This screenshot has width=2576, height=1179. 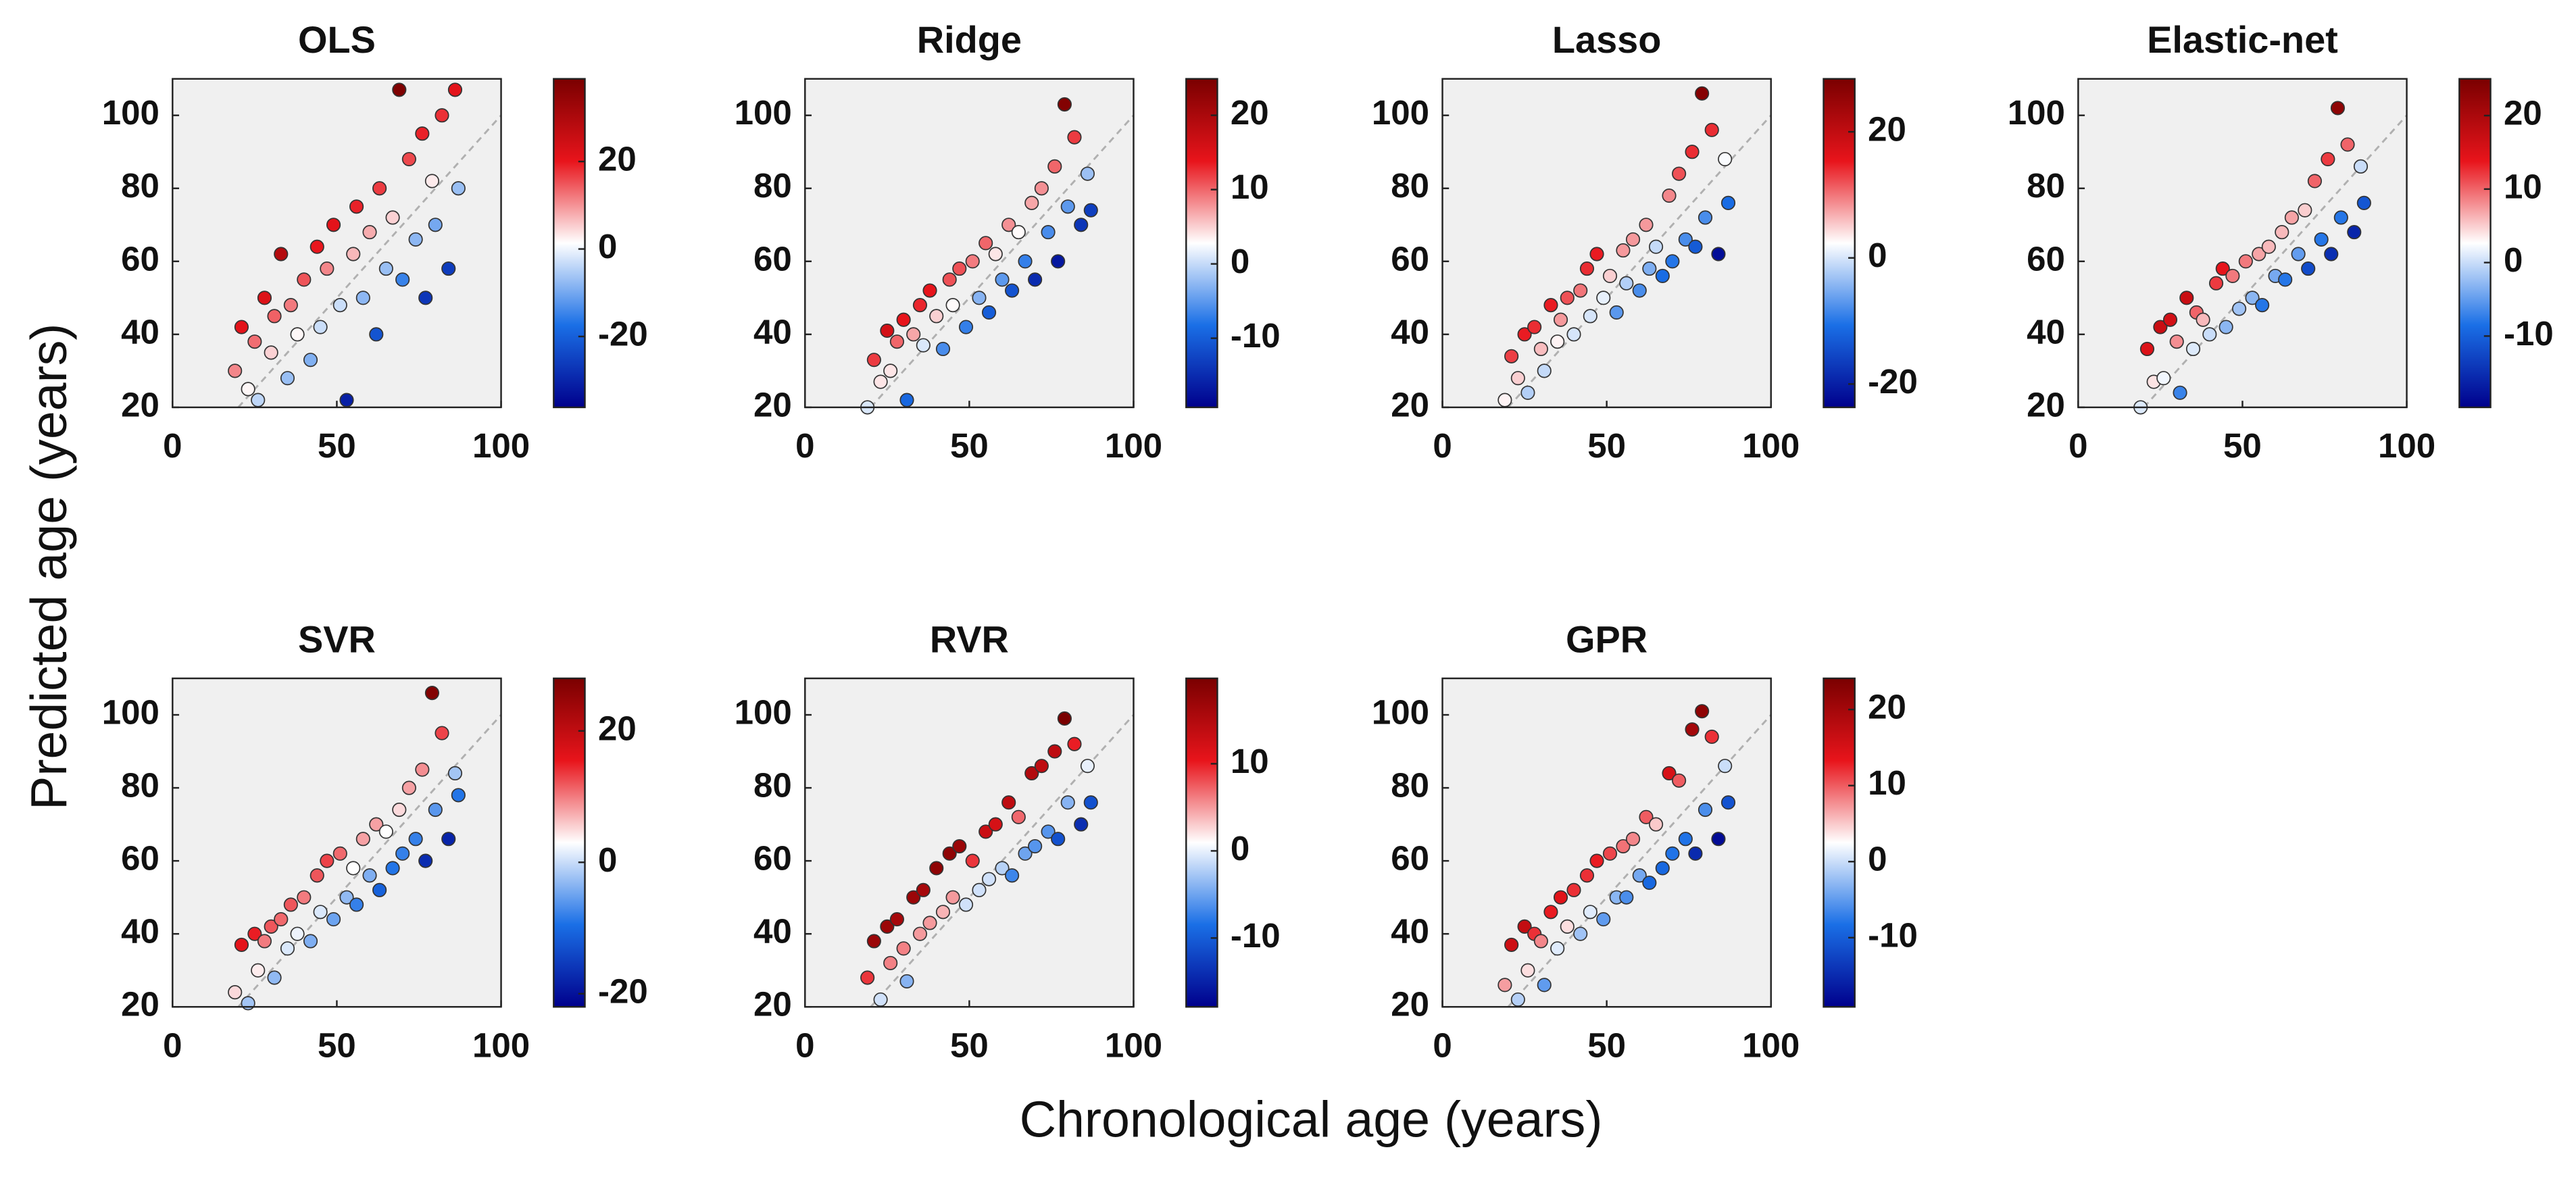 What do you see at coordinates (2243, 39) in the screenshot?
I see `chart-title: Elastic-net` at bounding box center [2243, 39].